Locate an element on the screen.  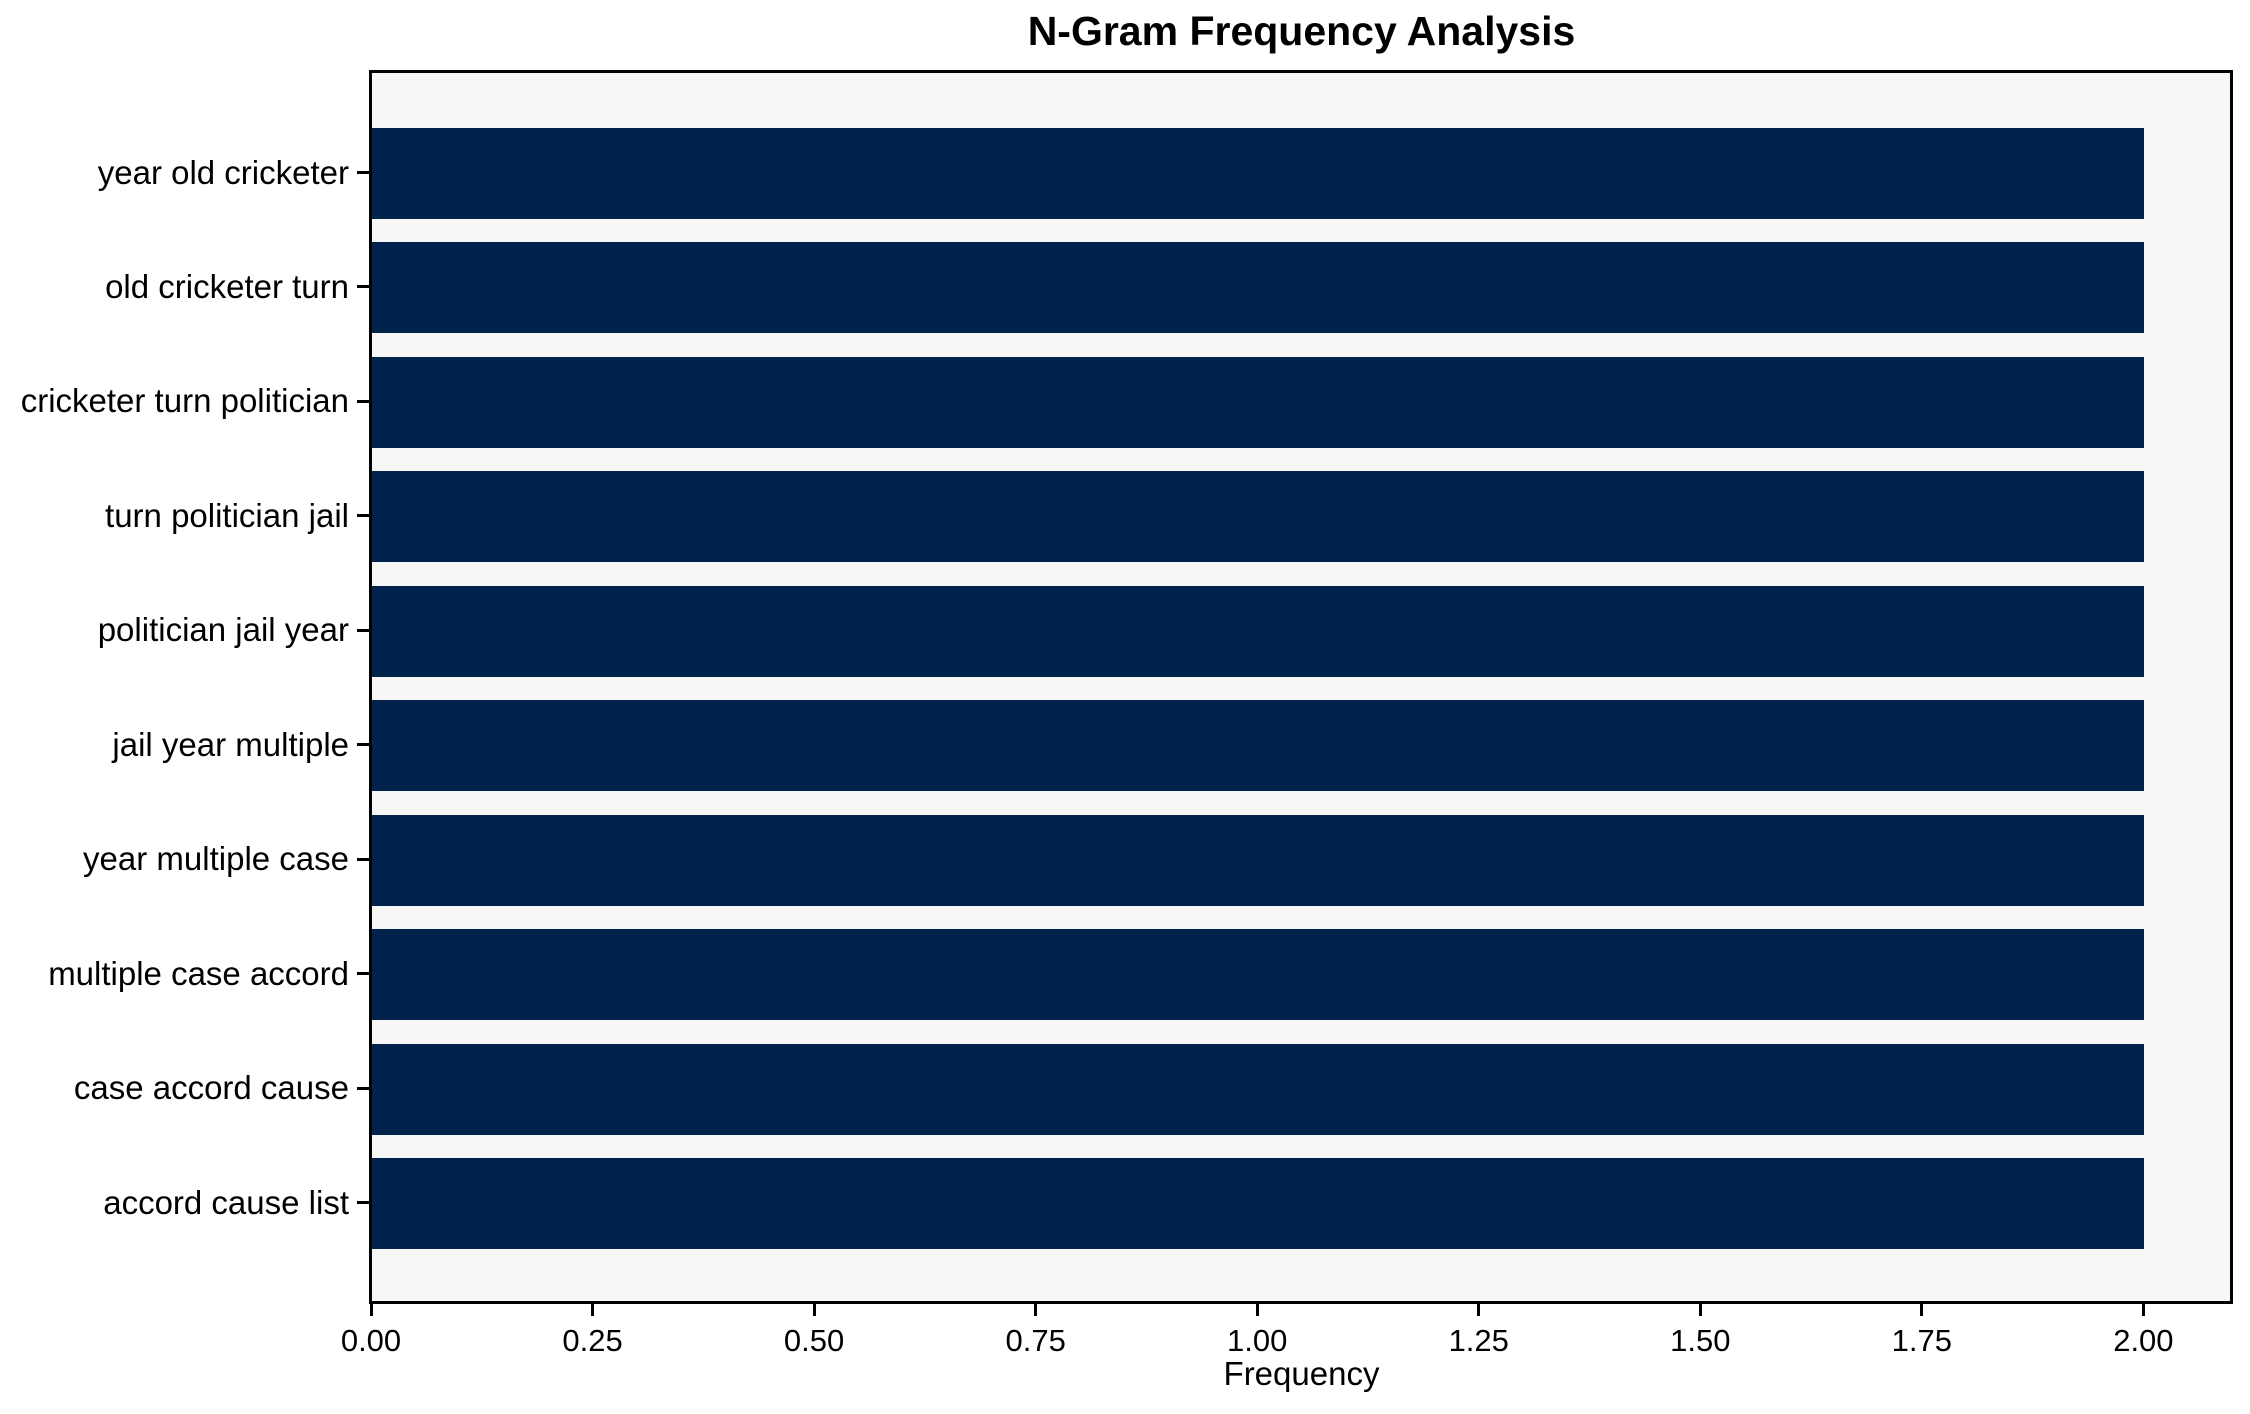
y-tick-label: year multiple case is located at coordinates (216, 859).